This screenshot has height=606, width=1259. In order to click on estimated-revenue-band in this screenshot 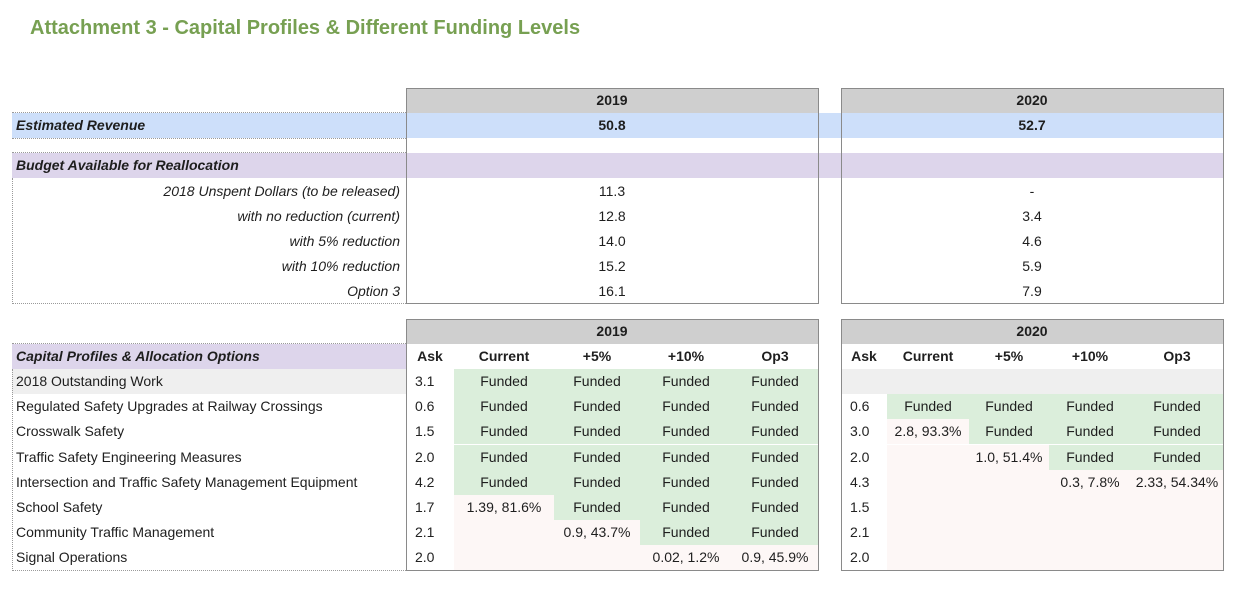, I will do `click(617, 125)`.